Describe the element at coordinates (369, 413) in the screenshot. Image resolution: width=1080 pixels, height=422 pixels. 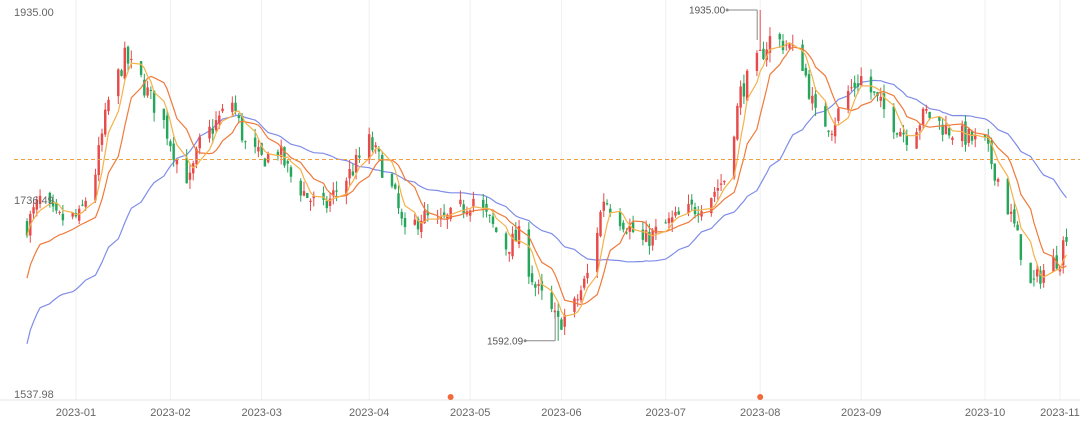
I see `x-tick-label: 2023-04` at that location.